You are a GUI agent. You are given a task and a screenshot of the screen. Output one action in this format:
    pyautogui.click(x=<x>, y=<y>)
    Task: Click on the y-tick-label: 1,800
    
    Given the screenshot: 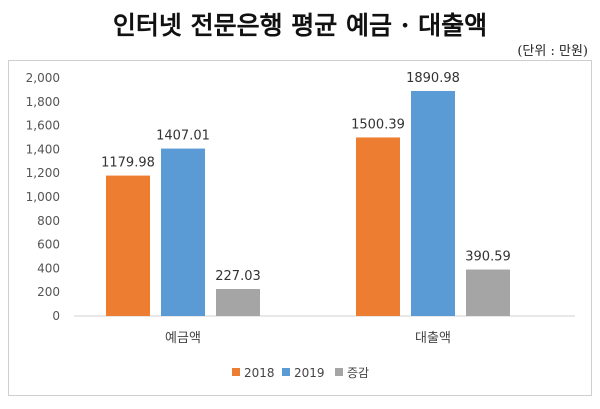 What is the action you would take?
    pyautogui.click(x=43, y=102)
    